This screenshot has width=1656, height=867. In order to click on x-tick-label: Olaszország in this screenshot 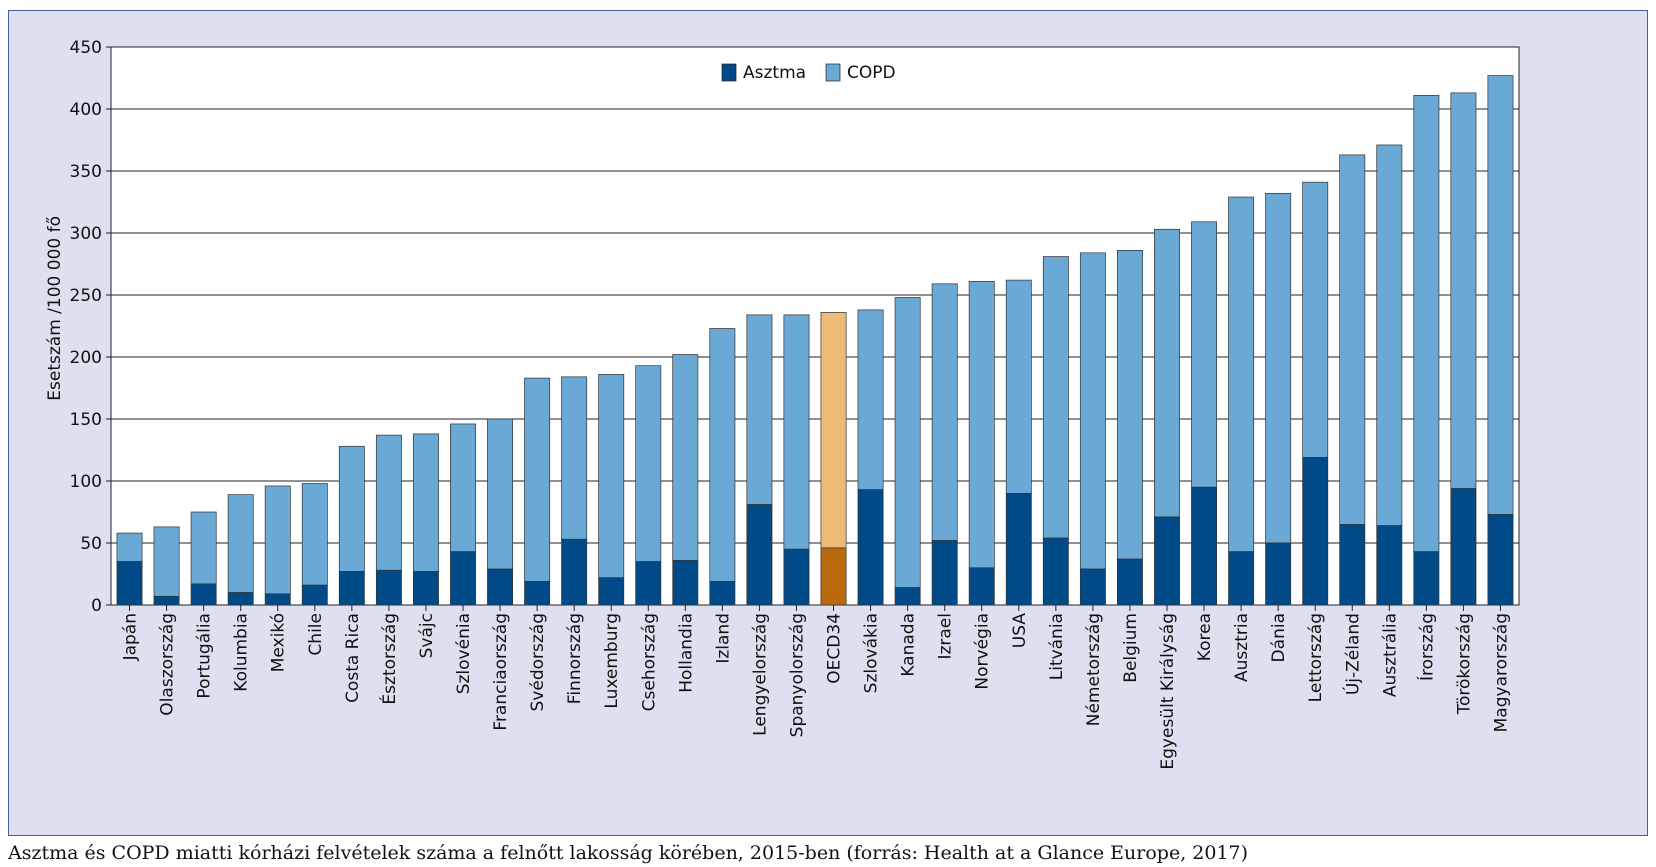, I will do `click(168, 664)`.